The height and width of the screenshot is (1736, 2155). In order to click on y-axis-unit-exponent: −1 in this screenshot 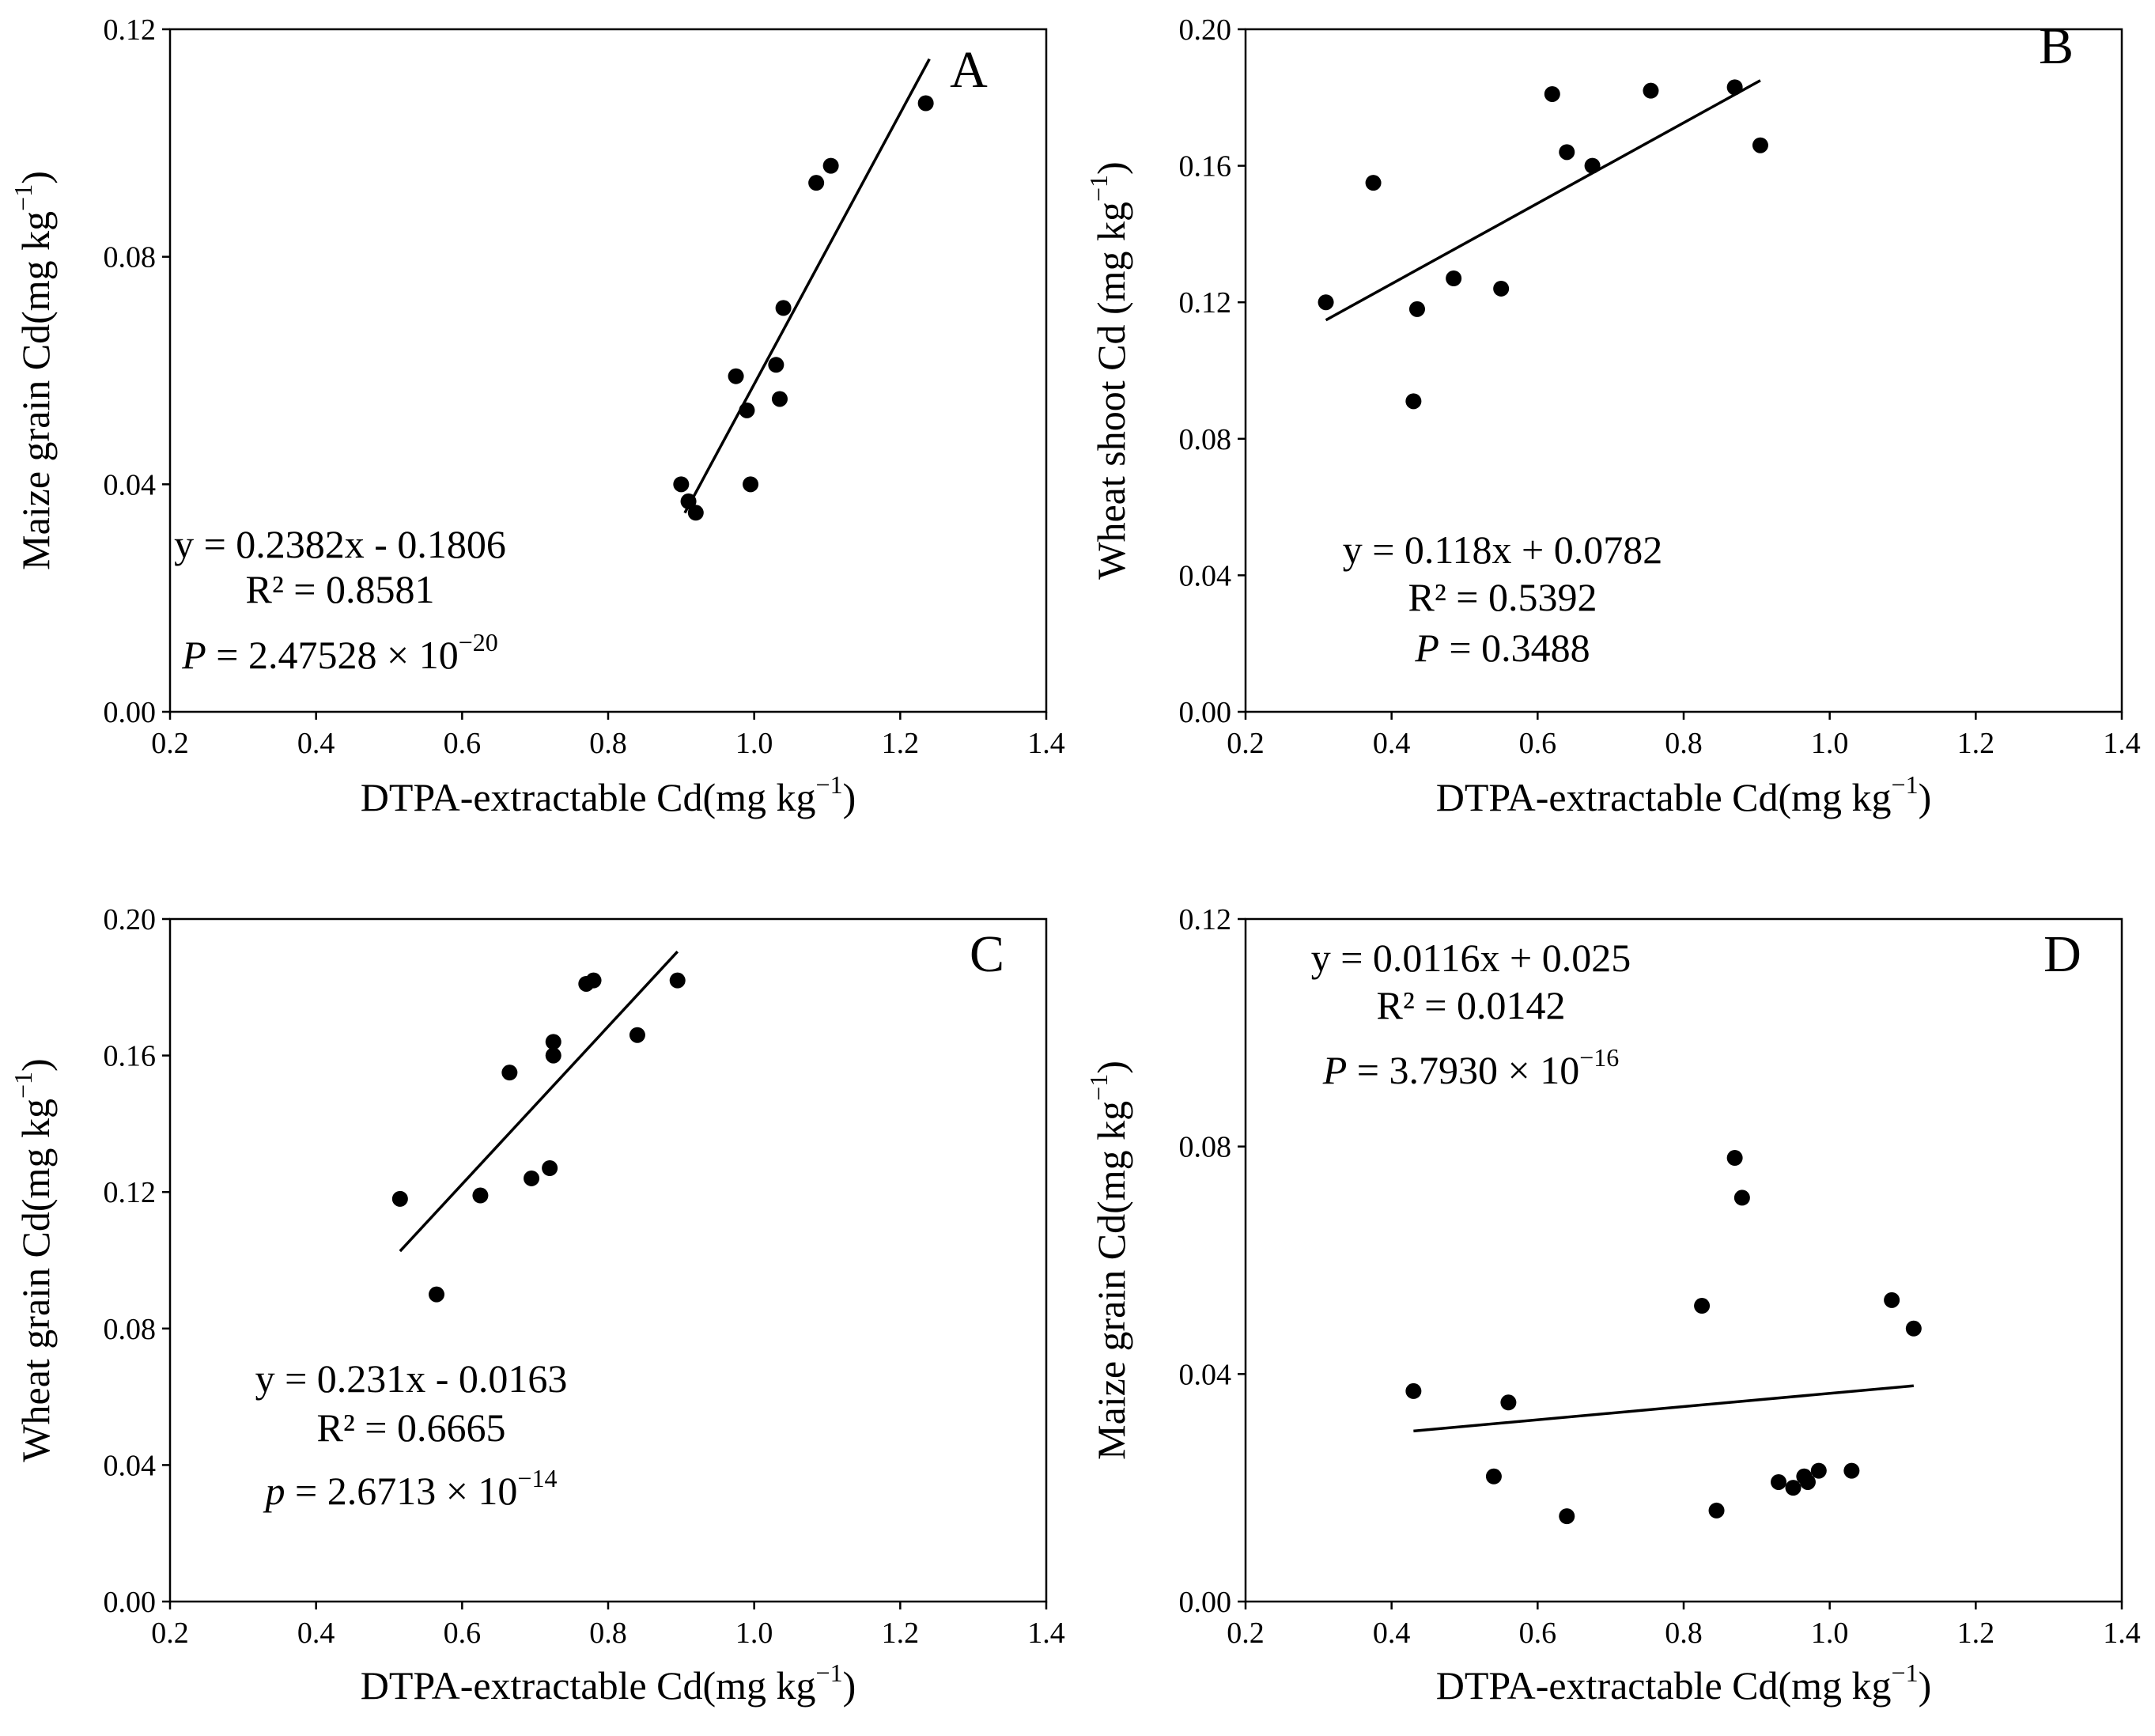, I will do `click(1098, 188)`.